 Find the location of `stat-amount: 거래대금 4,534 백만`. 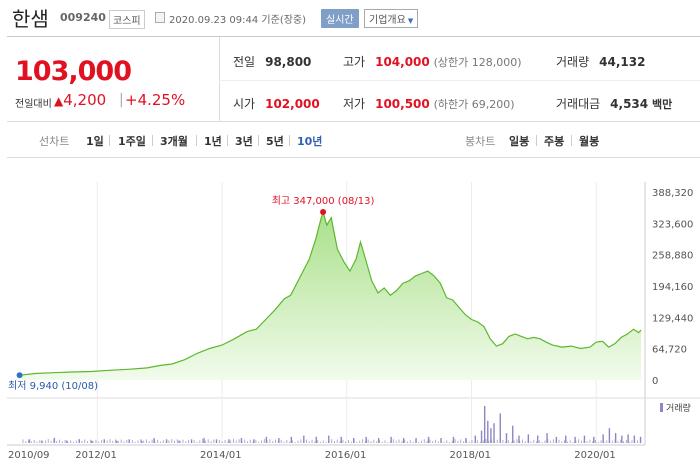

stat-amount: 거래대금 4,534 백만 is located at coordinates (614, 103).